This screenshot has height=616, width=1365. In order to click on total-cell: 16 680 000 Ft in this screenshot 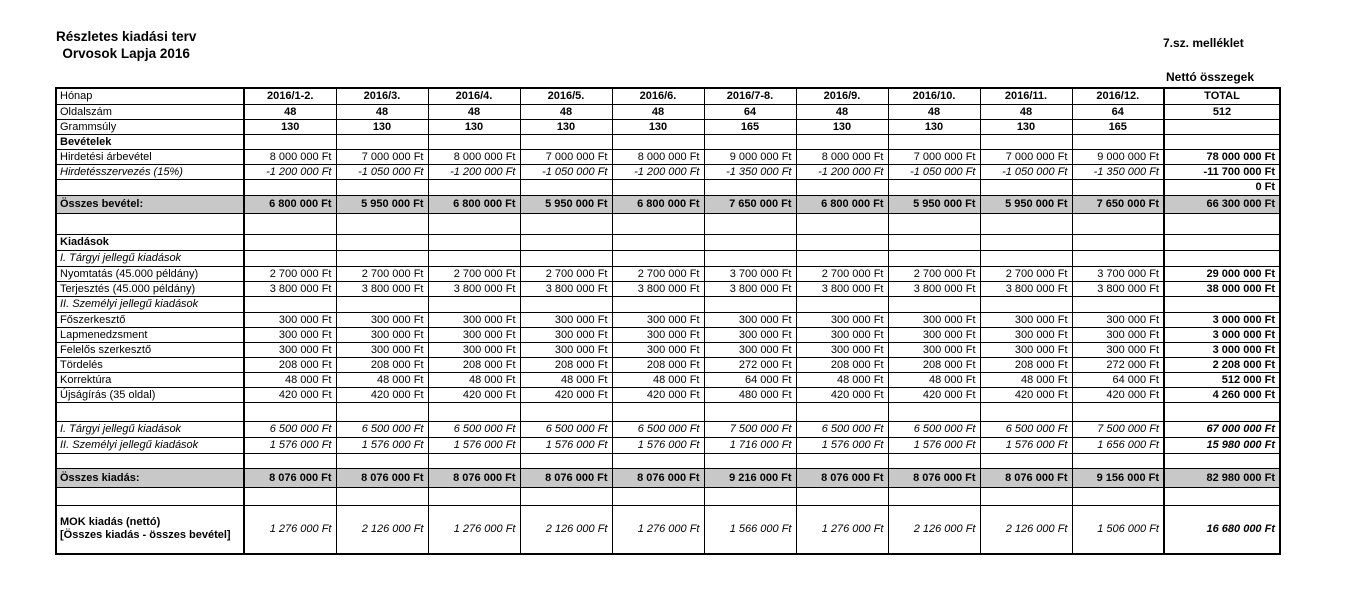, I will do `click(1222, 529)`.